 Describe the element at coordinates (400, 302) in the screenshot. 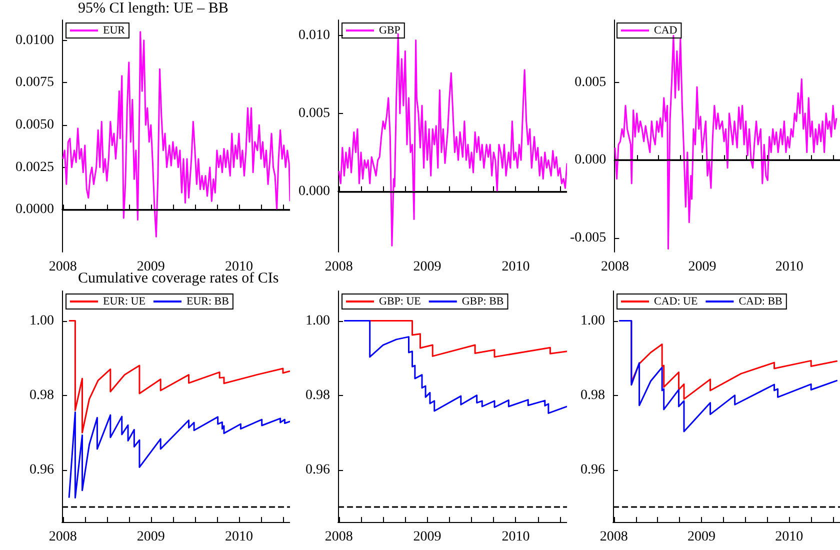

I see `legend-label: GBP: UE` at that location.